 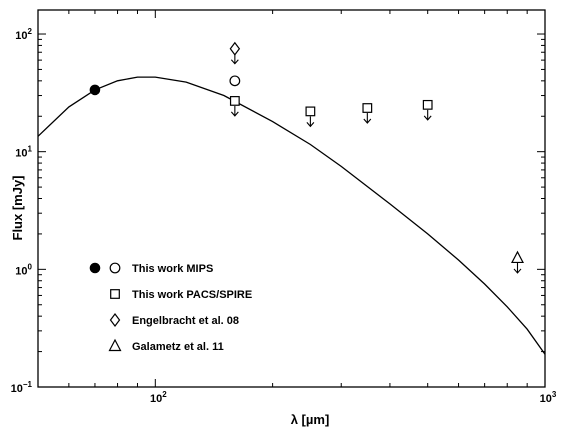 I want to click on x-axis-label: λ [µm], so click(x=310, y=419).